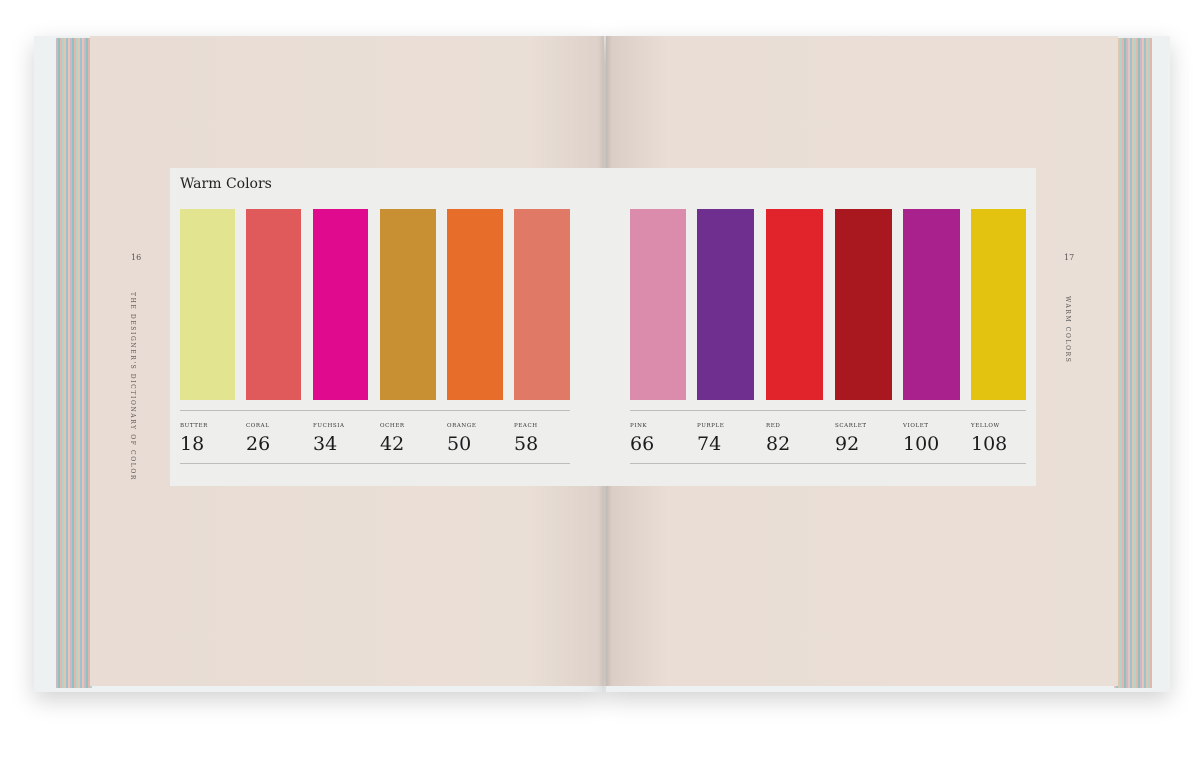  Describe the element at coordinates (794, 304) in the screenshot. I see `swatch-red` at that location.